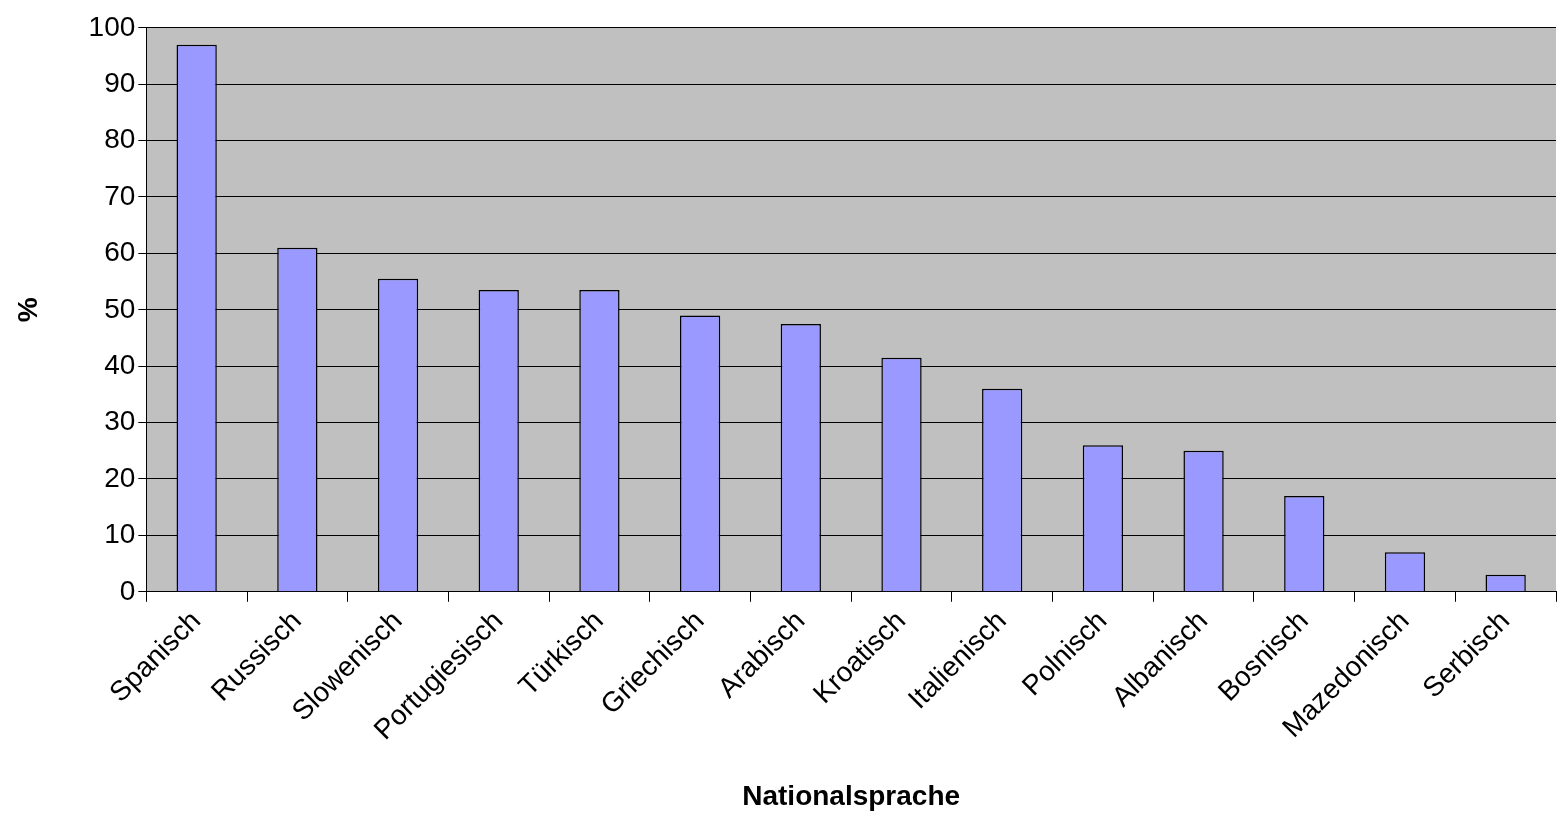 Image resolution: width=1567 pixels, height=828 pixels. I want to click on y-tick-label: 20, so click(120, 477).